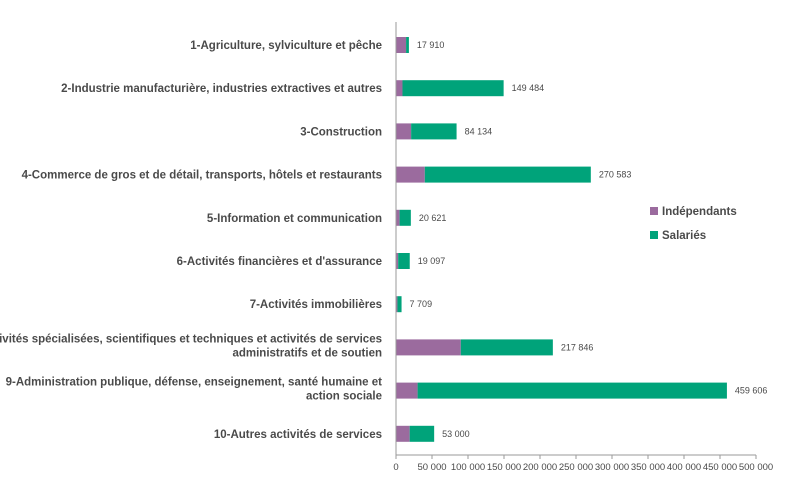  Describe the element at coordinates (468, 467) in the screenshot. I see `x-tick-label-2: 100 000` at that location.